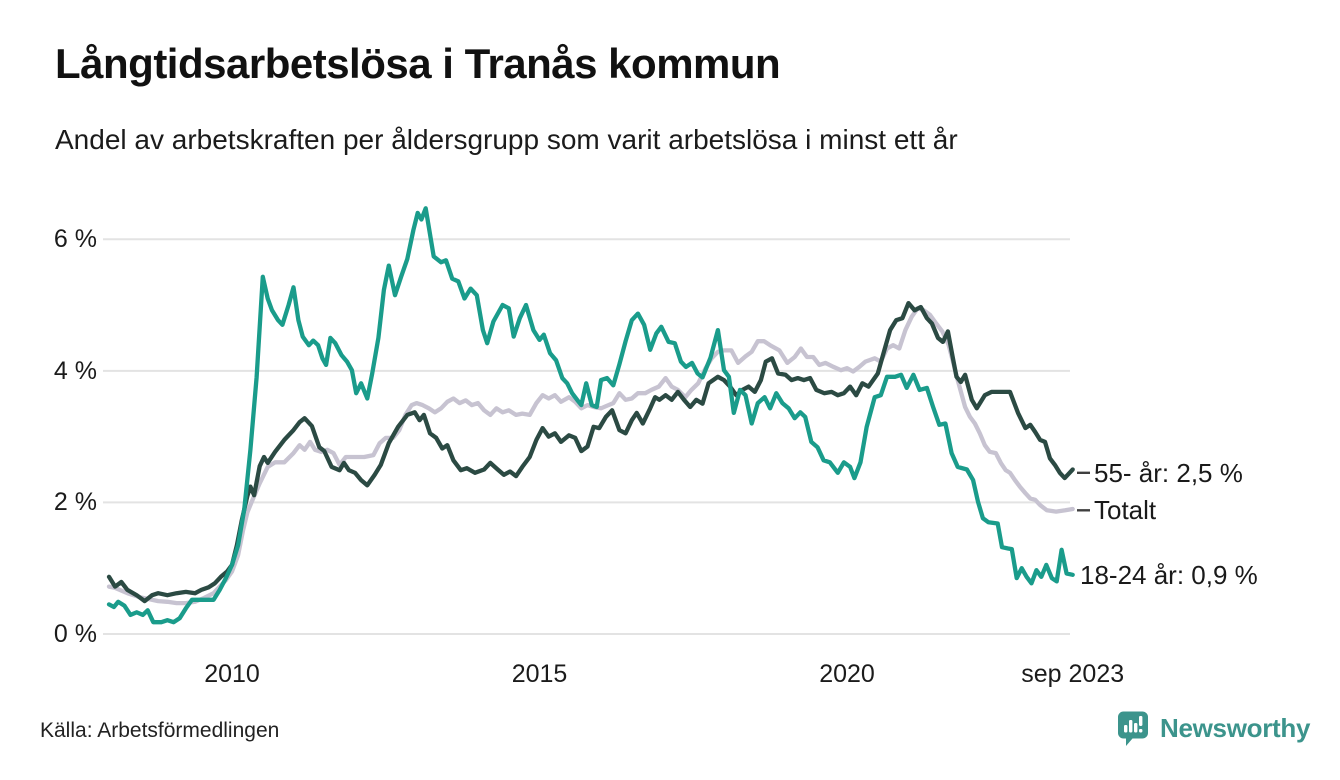 The height and width of the screenshot is (780, 1340). I want to click on source-note: Källa: Arbetsförmedlingen, so click(160, 730).